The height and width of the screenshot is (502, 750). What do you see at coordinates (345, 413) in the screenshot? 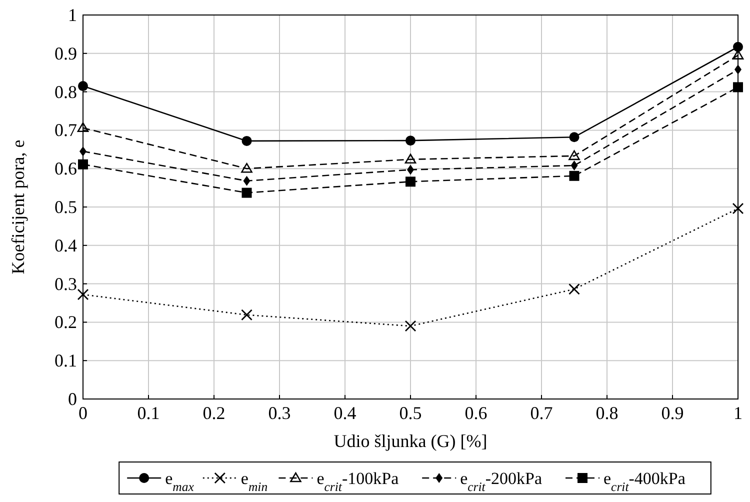
I see `x-tick-label: 0.4` at bounding box center [345, 413].